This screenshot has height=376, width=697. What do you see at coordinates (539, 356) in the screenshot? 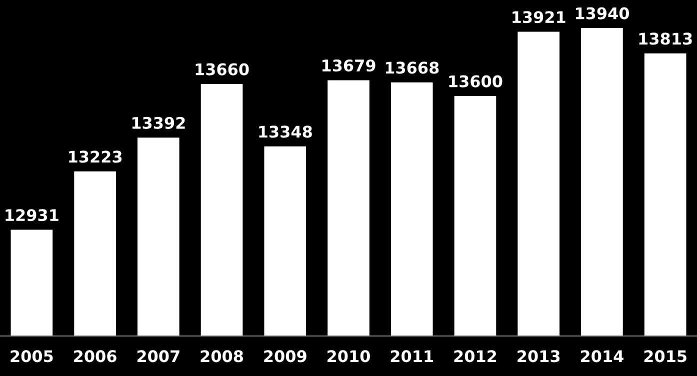
I see `x-tick-label: 2013` at bounding box center [539, 356].